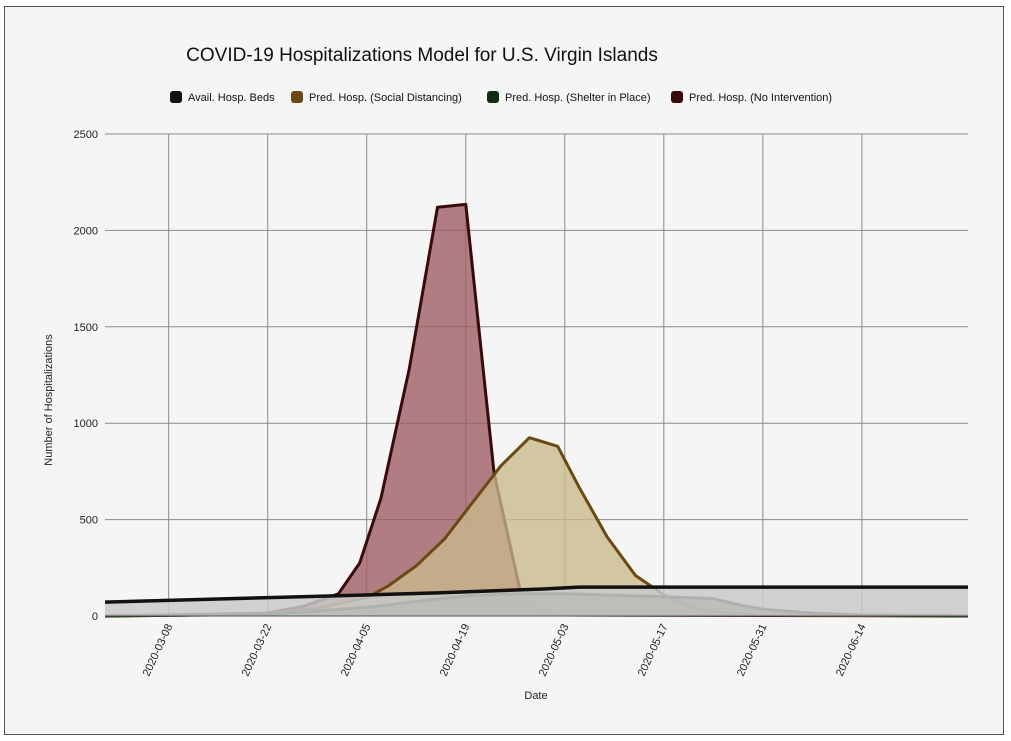 This screenshot has height=741, width=1011. What do you see at coordinates (493, 97) in the screenshot?
I see `legend-swatch-pred-hosp-shelter-in-place` at bounding box center [493, 97].